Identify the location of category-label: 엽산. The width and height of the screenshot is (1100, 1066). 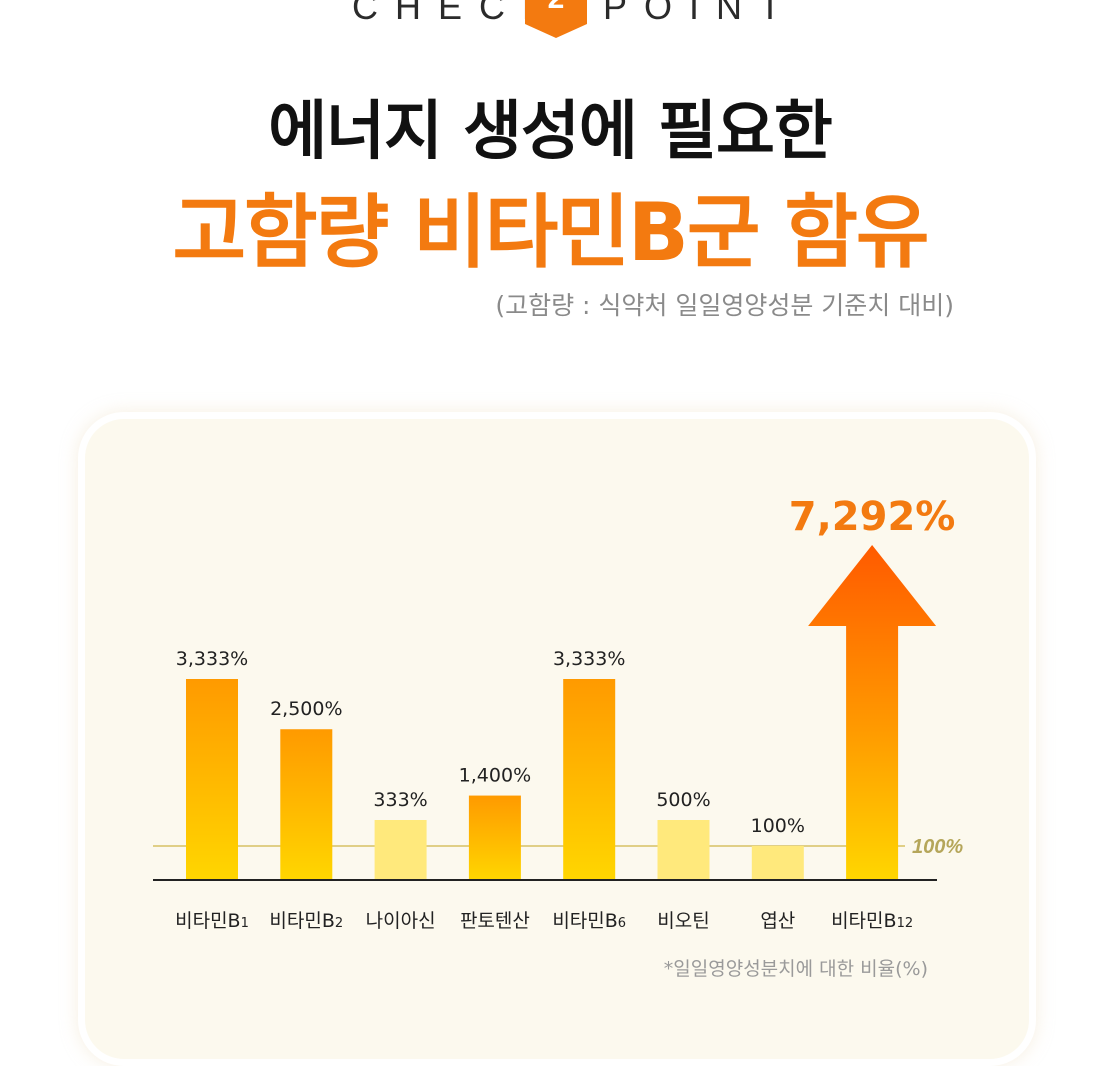
(777, 921).